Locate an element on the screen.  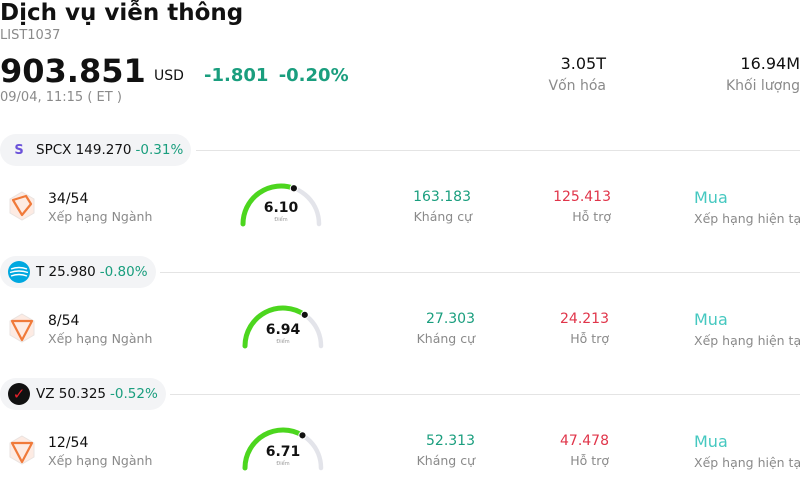
stock-symbol-price: T 25.980 is located at coordinates (66, 272).